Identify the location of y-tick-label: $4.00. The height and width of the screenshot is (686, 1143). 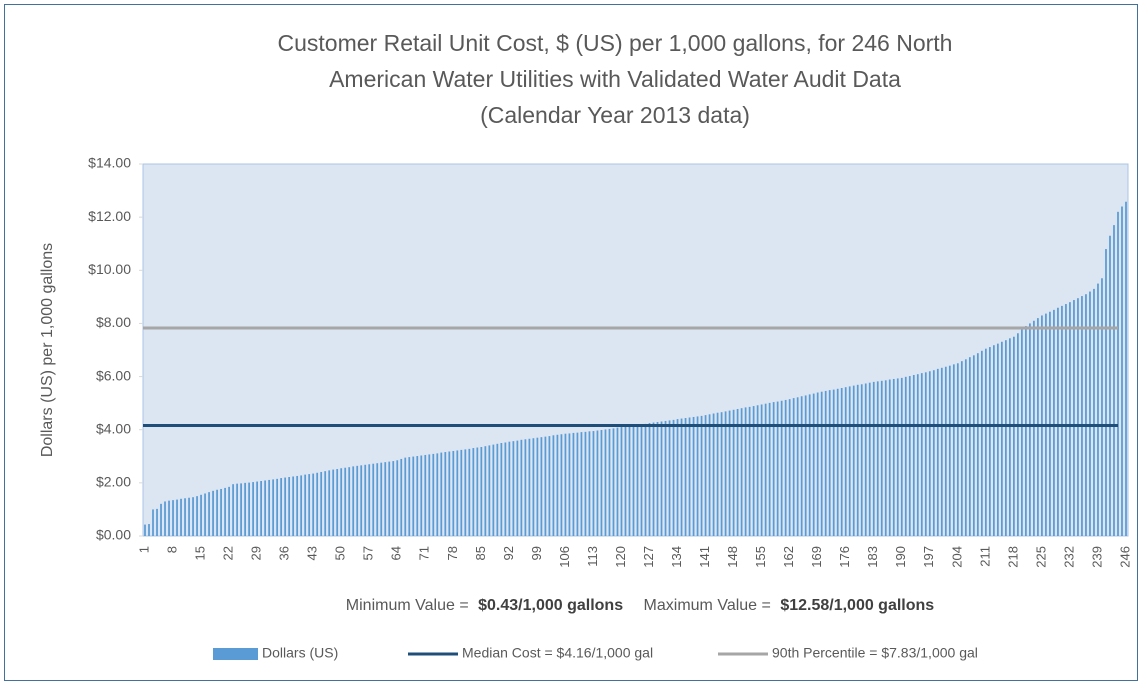
(113, 428).